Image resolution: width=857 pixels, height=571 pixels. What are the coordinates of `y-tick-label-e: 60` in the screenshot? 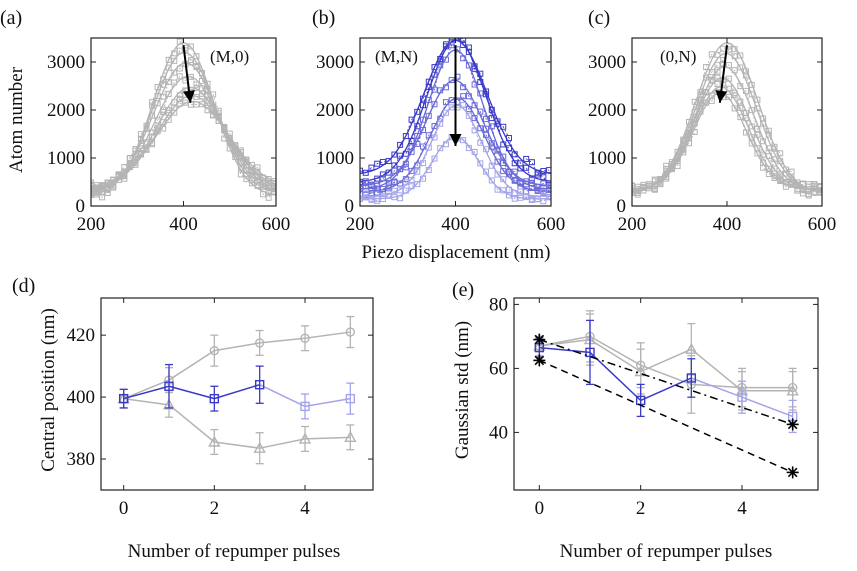 It's located at (498, 368).